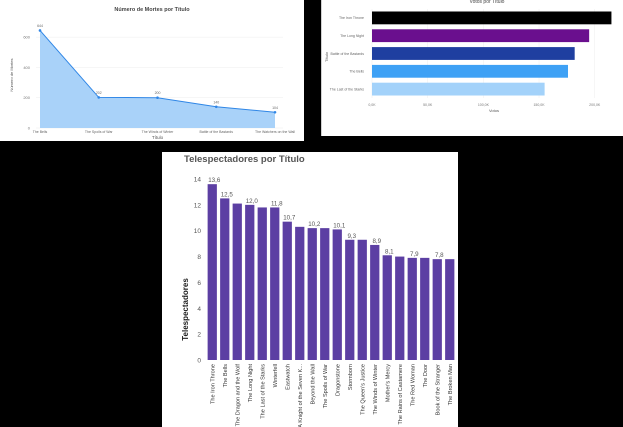 The height and width of the screenshot is (427, 623). Describe the element at coordinates (26, 67) in the screenshot. I see `y-tick-label: 400` at that location.